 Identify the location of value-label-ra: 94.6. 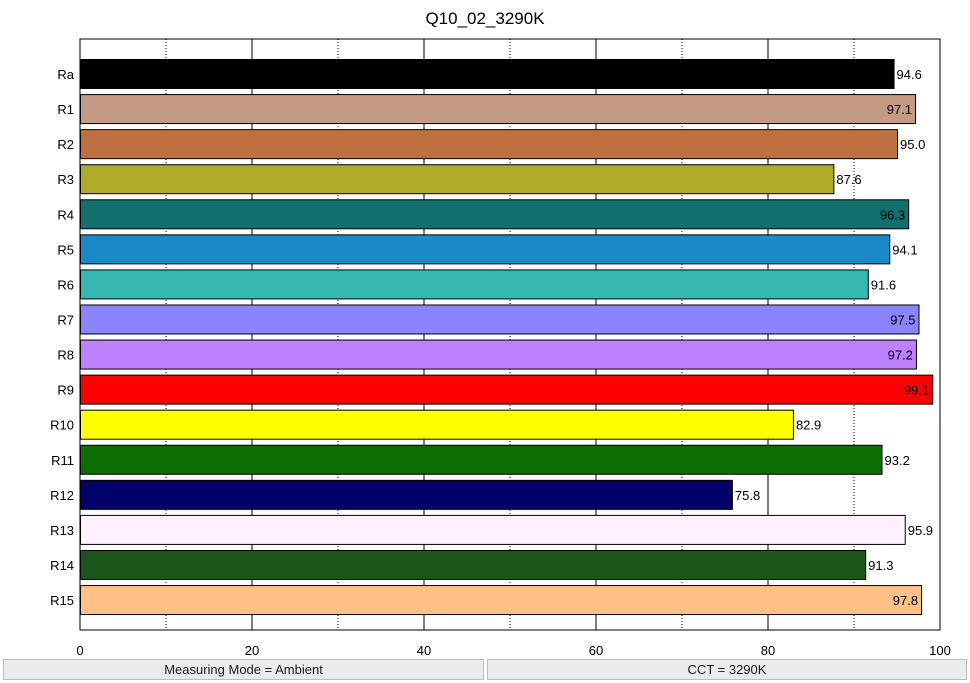
(909, 74).